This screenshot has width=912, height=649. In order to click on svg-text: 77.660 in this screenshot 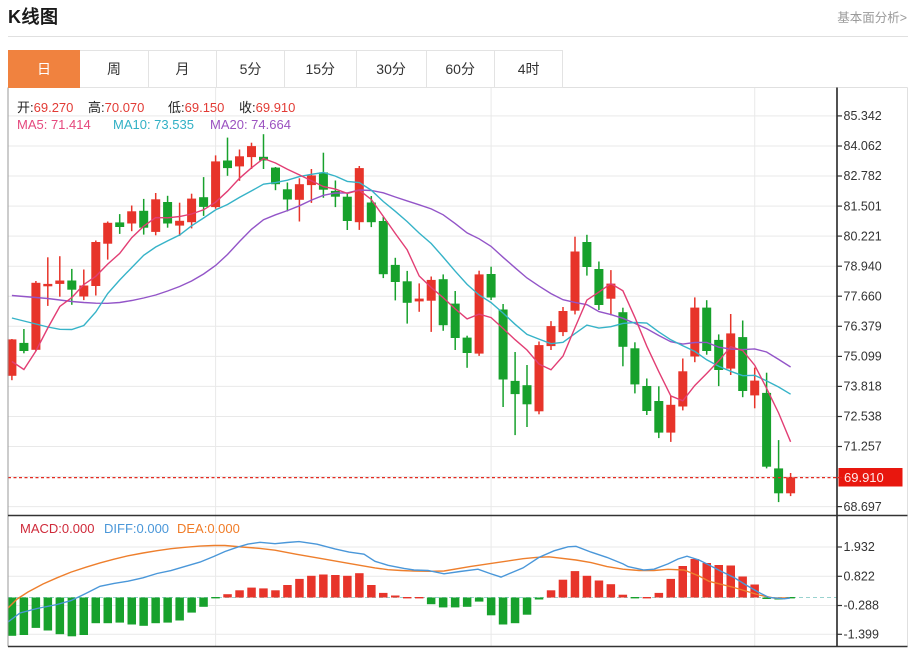, I will do `click(863, 296)`.